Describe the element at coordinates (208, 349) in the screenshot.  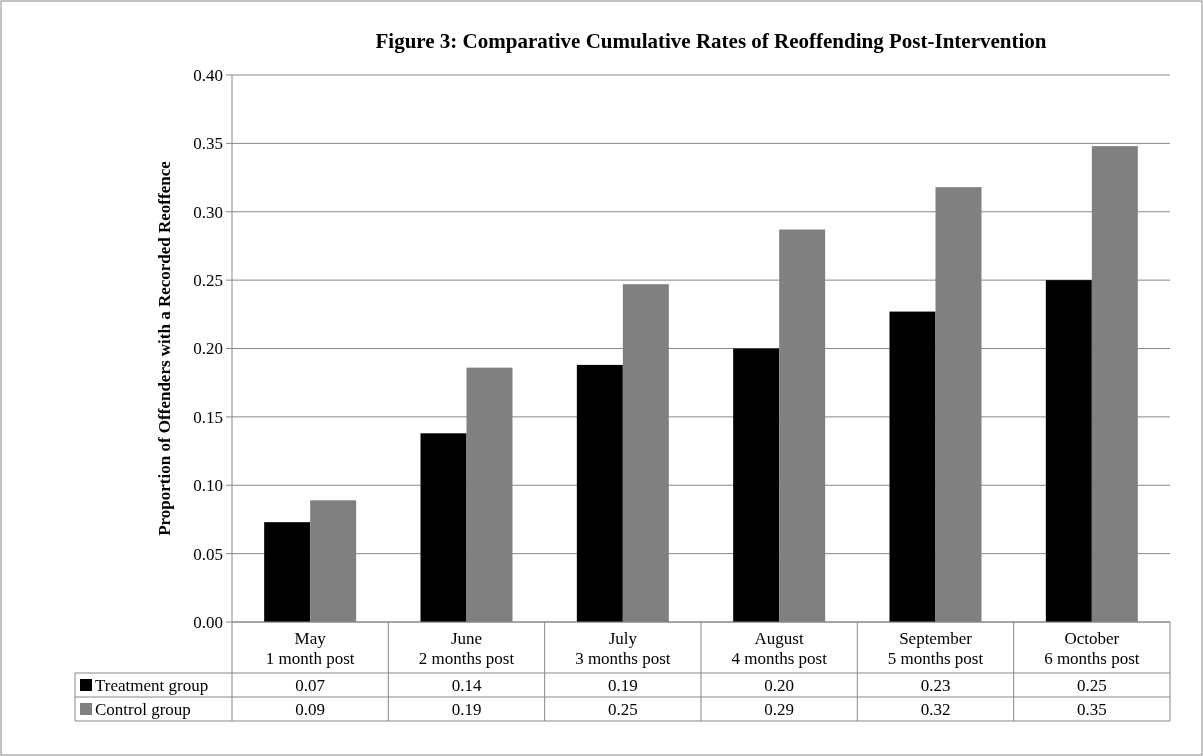
I see `y-tick-label: 0.20` at that location.